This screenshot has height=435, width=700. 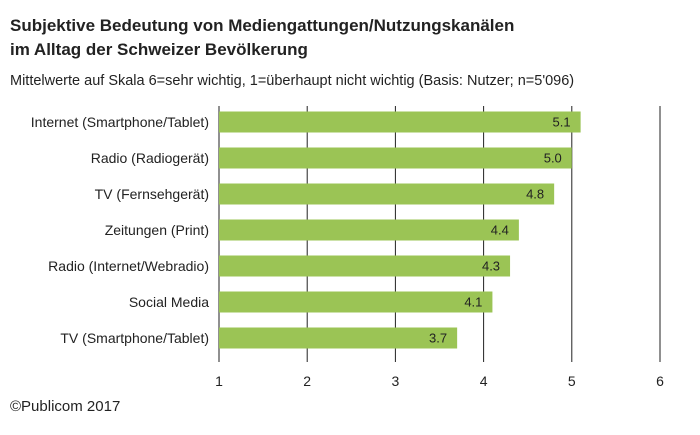 I want to click on value-label-1: 5.0, so click(x=553, y=158).